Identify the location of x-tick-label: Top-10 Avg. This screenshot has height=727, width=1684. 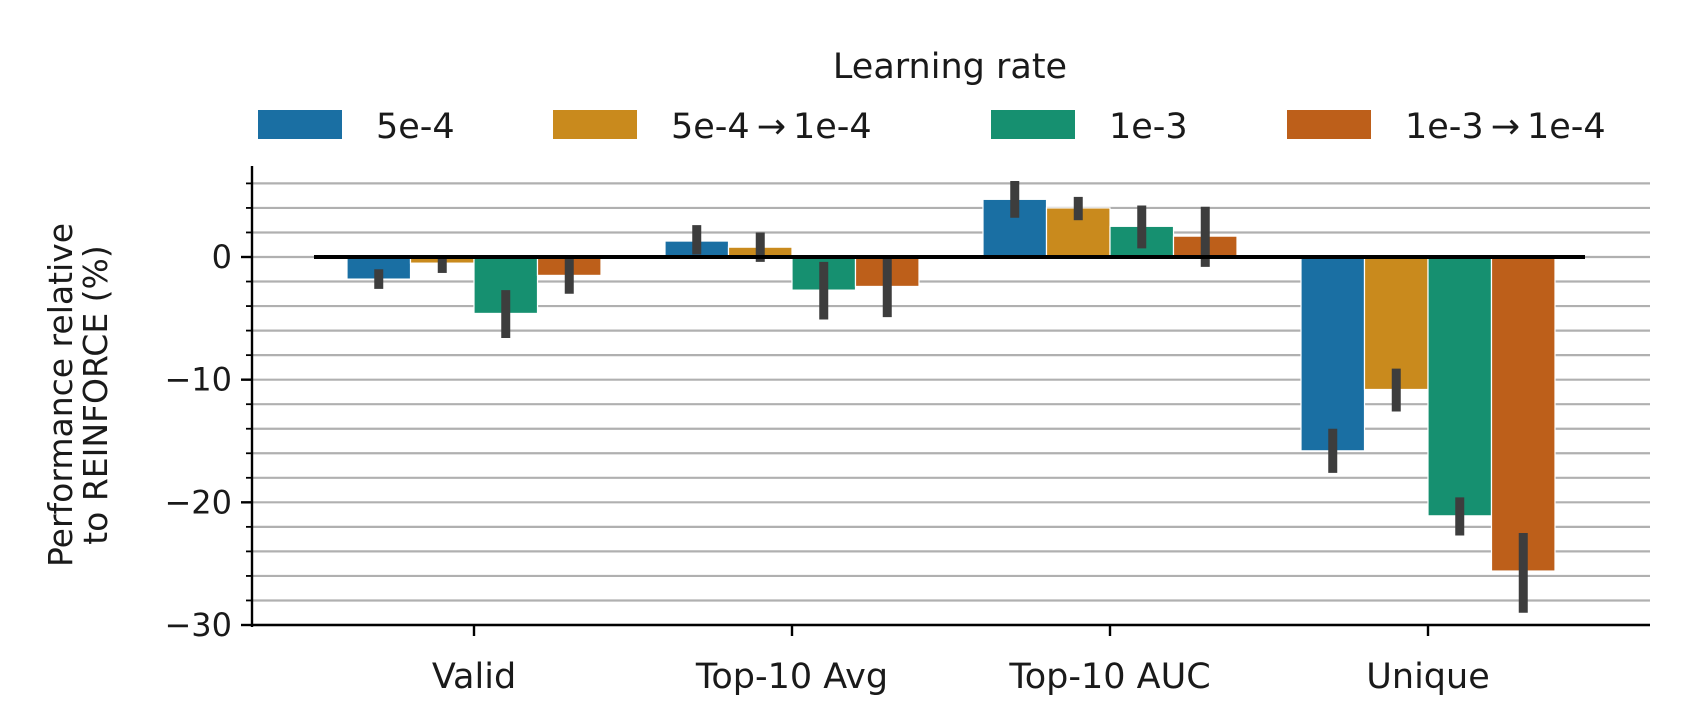
(791, 677).